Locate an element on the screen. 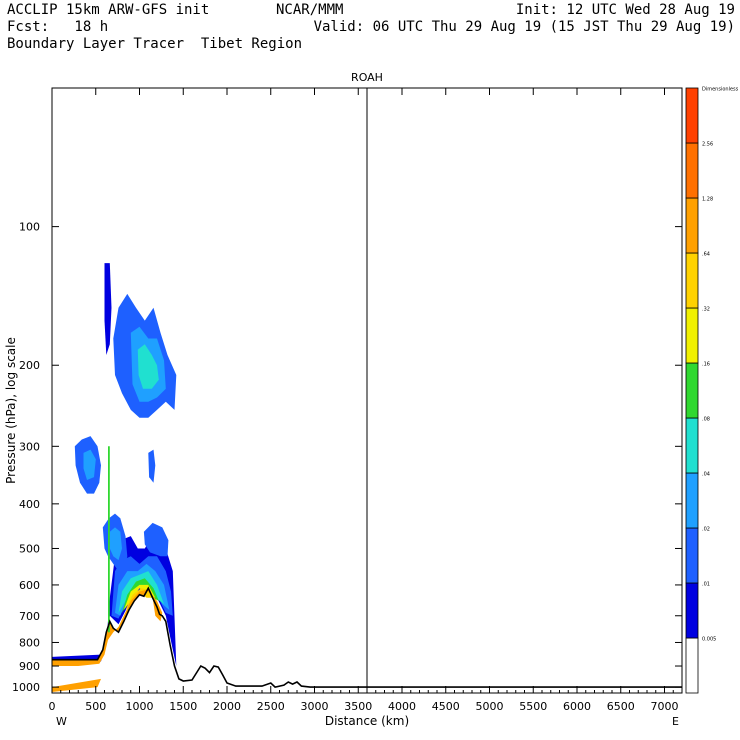 The image size is (740, 740). x-tick-label: 500 is located at coordinates (95, 706).